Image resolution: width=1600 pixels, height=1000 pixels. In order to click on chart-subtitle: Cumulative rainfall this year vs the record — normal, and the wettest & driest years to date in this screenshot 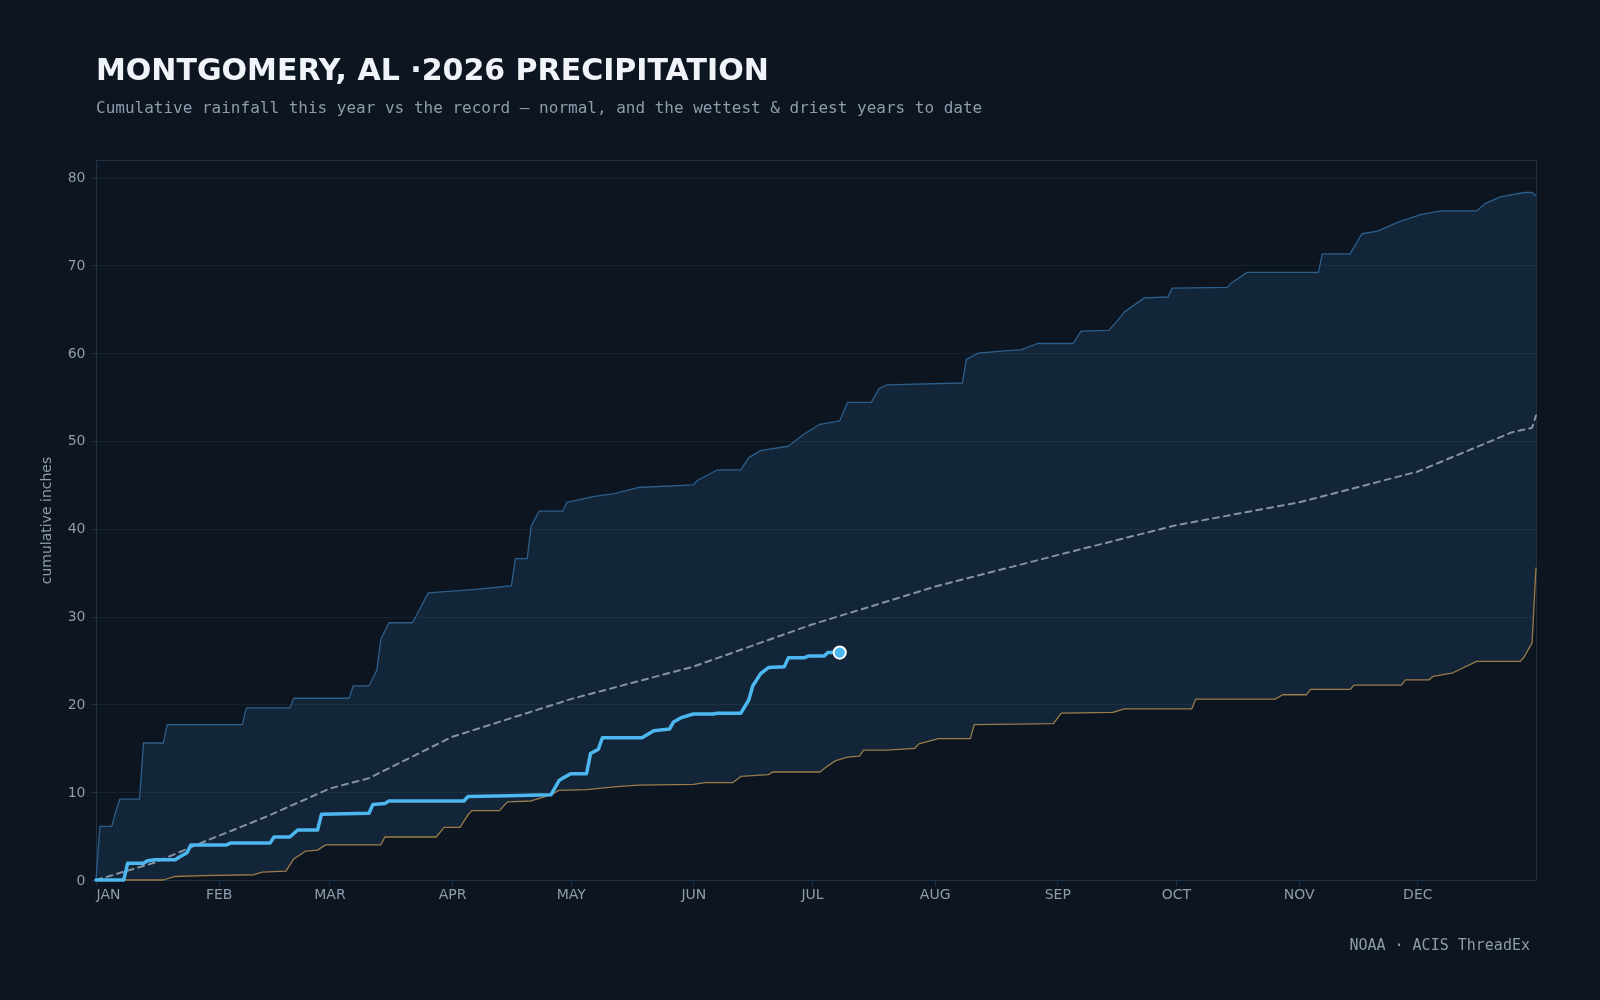, I will do `click(539, 107)`.